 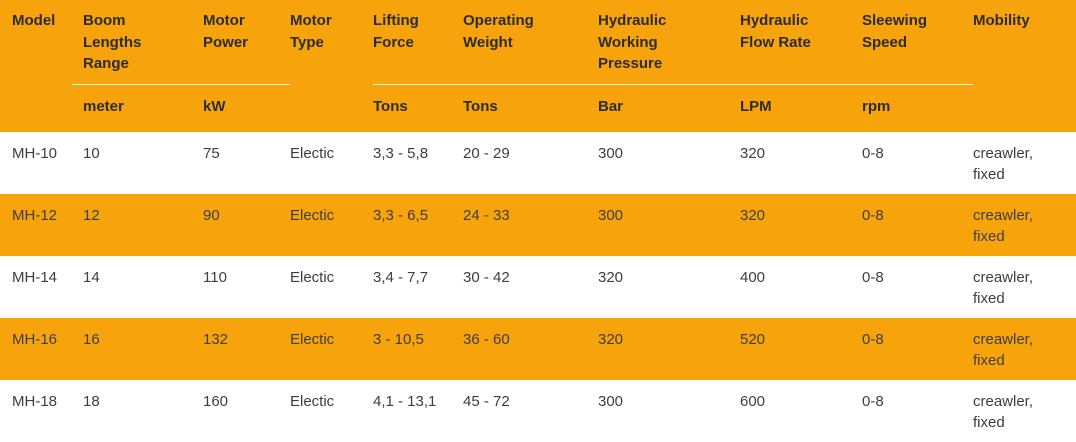 What do you see at coordinates (246, 225) in the screenshot?
I see `cell-motor-power: 90` at bounding box center [246, 225].